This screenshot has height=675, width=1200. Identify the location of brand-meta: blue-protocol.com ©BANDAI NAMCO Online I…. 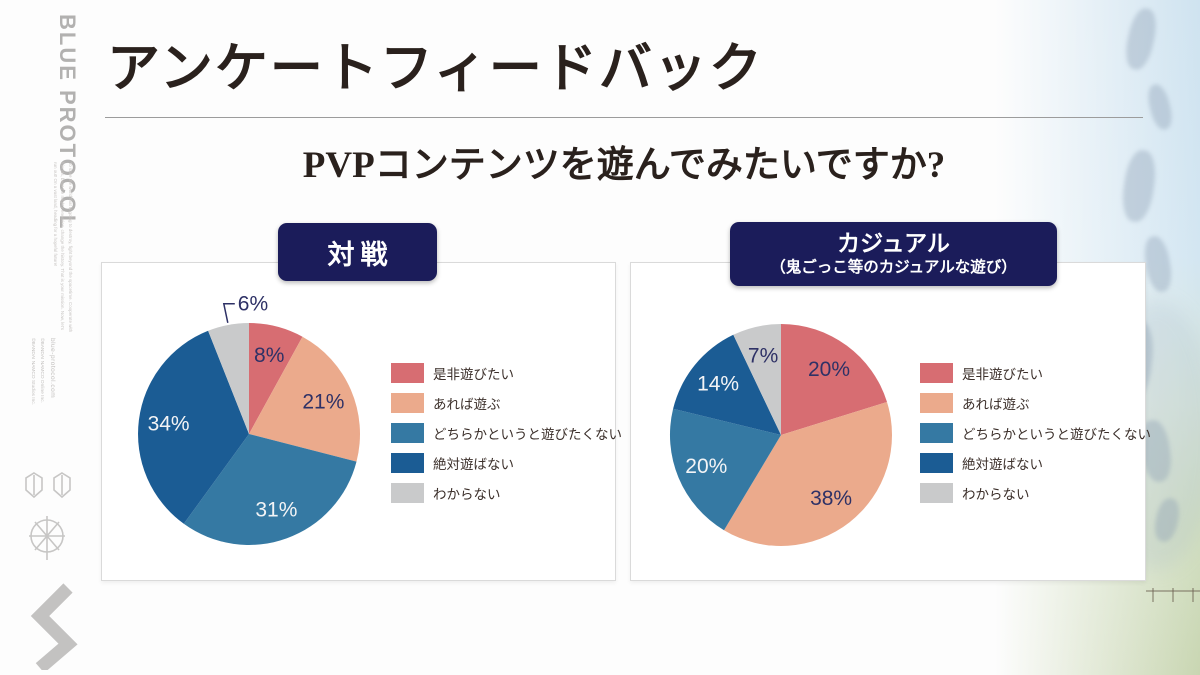
(42, 408).